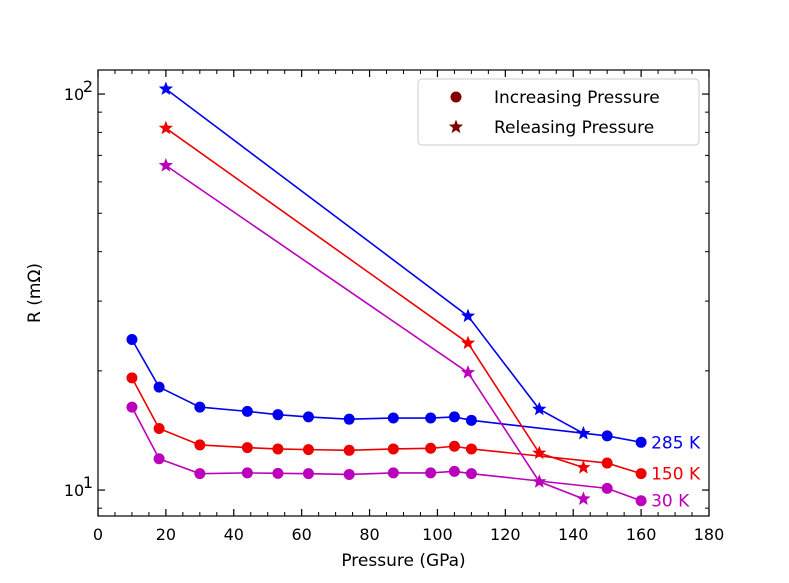 This screenshot has height=583, width=789. I want to click on x-tick-label: 100, so click(437, 534).